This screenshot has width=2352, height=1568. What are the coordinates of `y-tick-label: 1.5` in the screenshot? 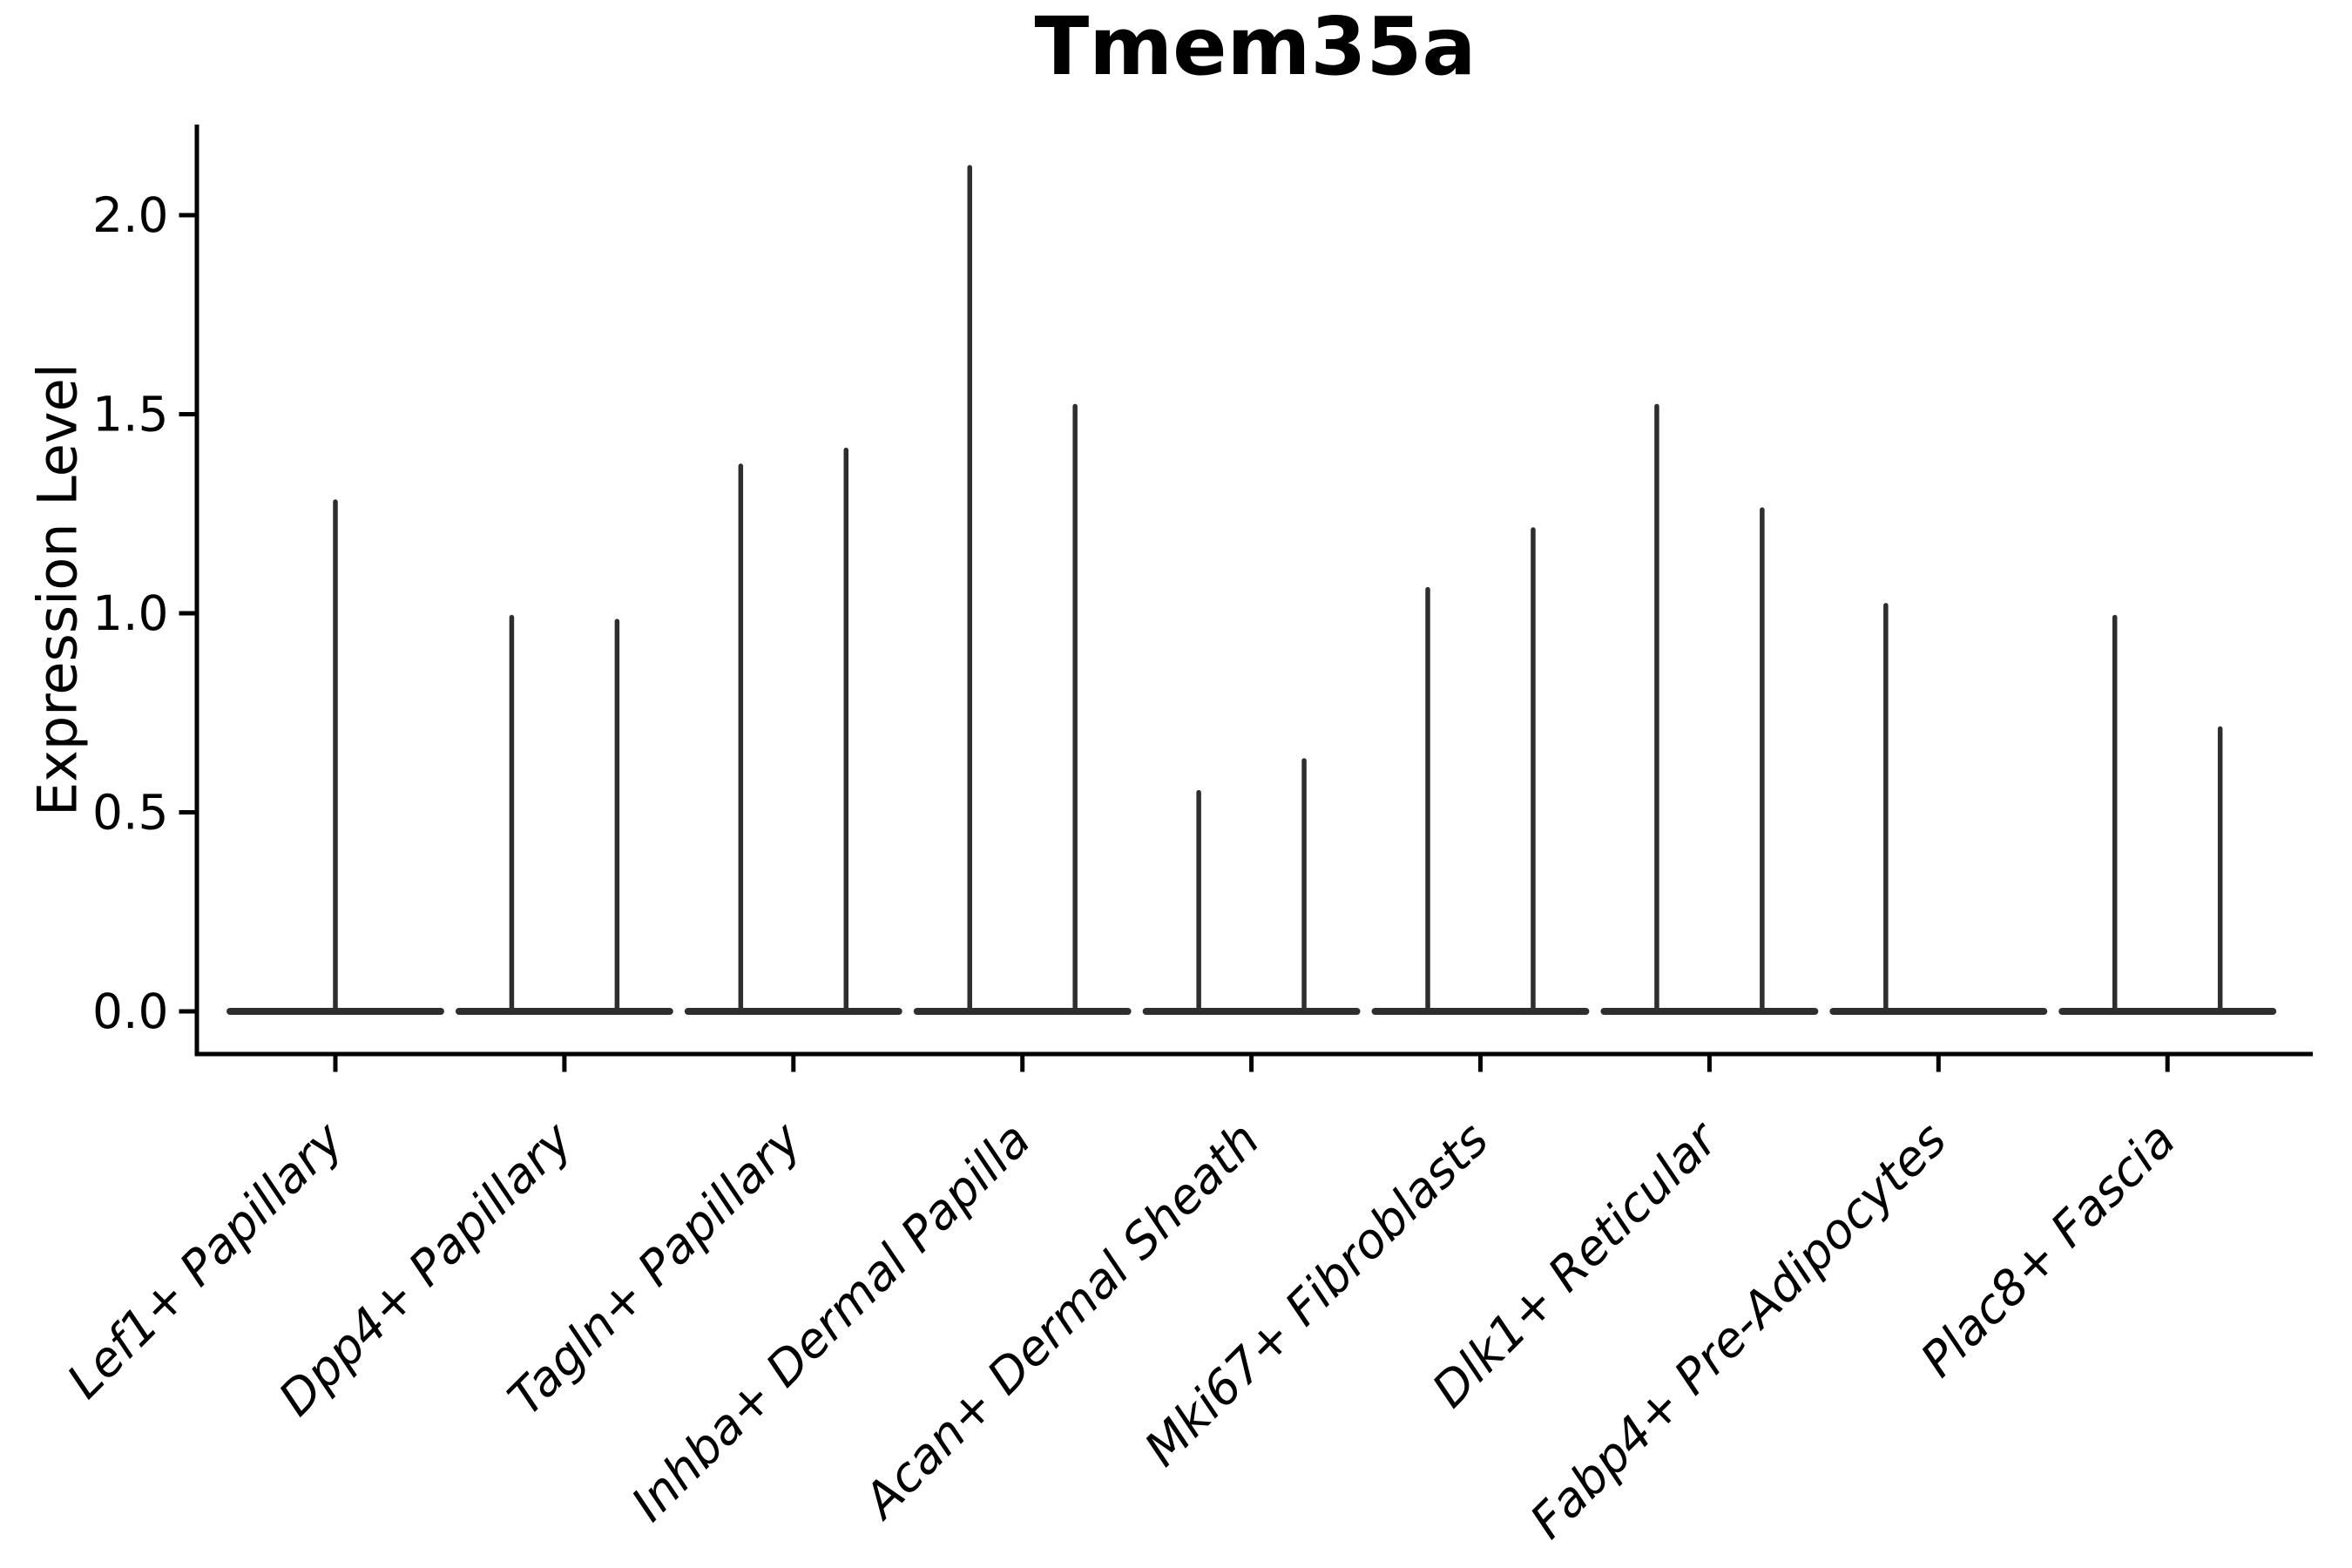 It's located at (130, 415).